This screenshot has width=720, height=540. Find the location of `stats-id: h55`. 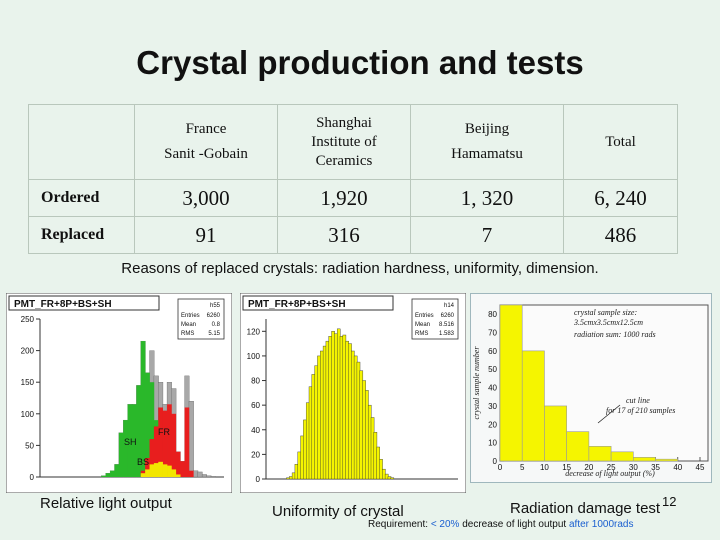

stats-id: h55 is located at coordinates (215, 306).